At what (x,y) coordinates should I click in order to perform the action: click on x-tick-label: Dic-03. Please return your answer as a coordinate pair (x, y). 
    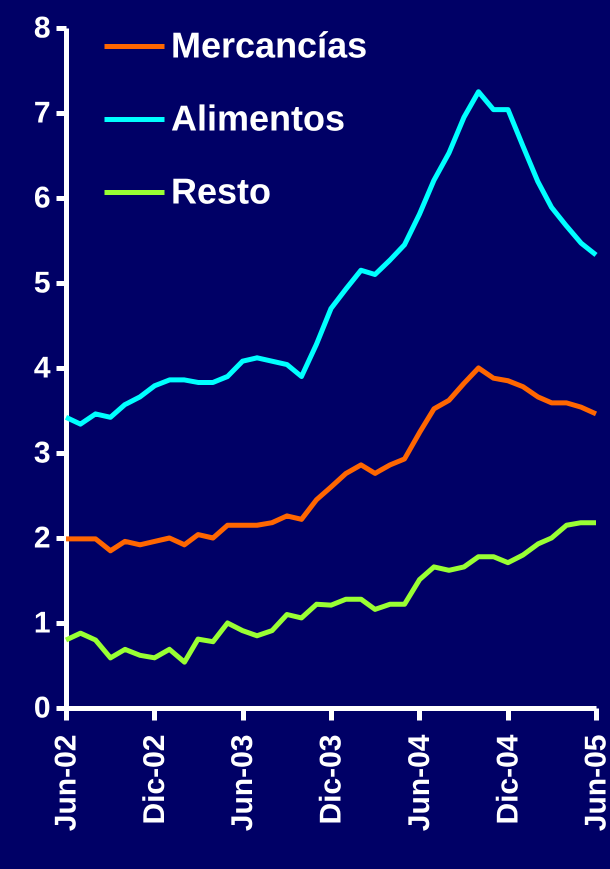
    Looking at the image, I should click on (331, 779).